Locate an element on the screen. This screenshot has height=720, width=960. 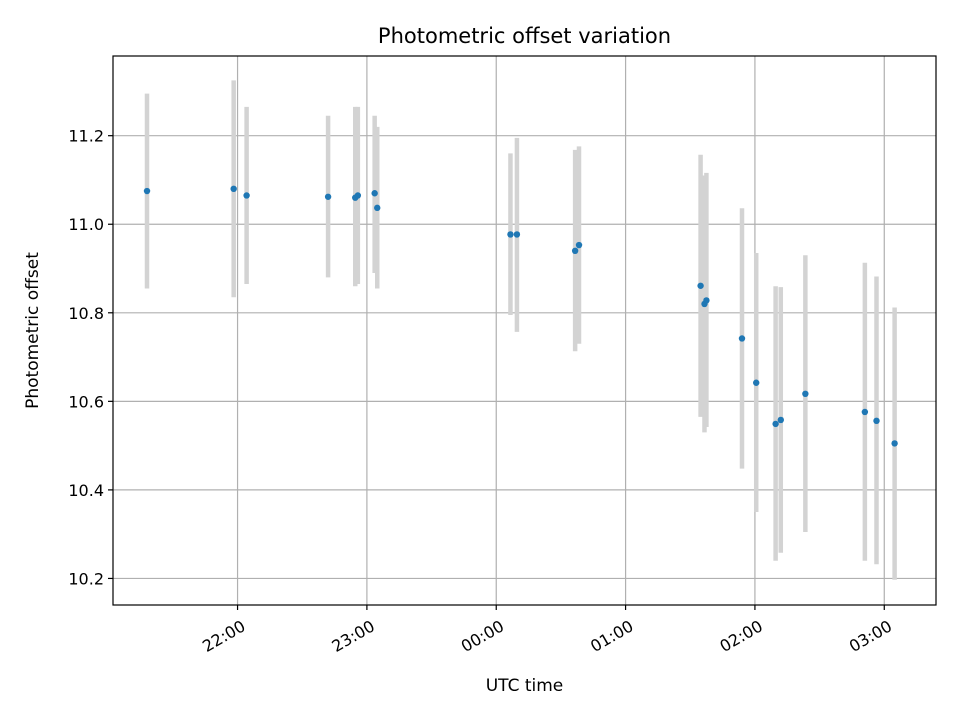
y-tick-label: 10.8 is located at coordinates (86, 313).